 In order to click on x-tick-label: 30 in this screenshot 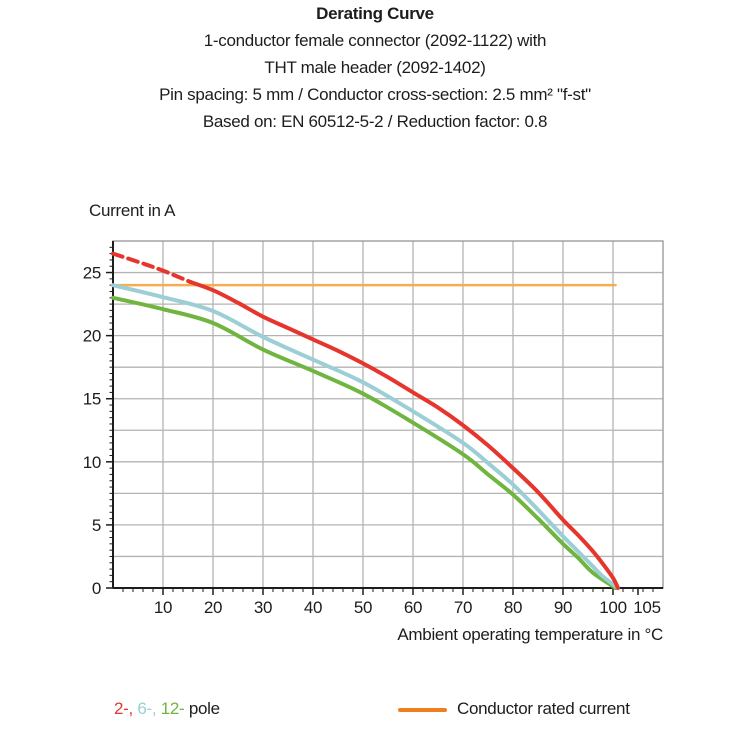, I will do `click(263, 607)`.